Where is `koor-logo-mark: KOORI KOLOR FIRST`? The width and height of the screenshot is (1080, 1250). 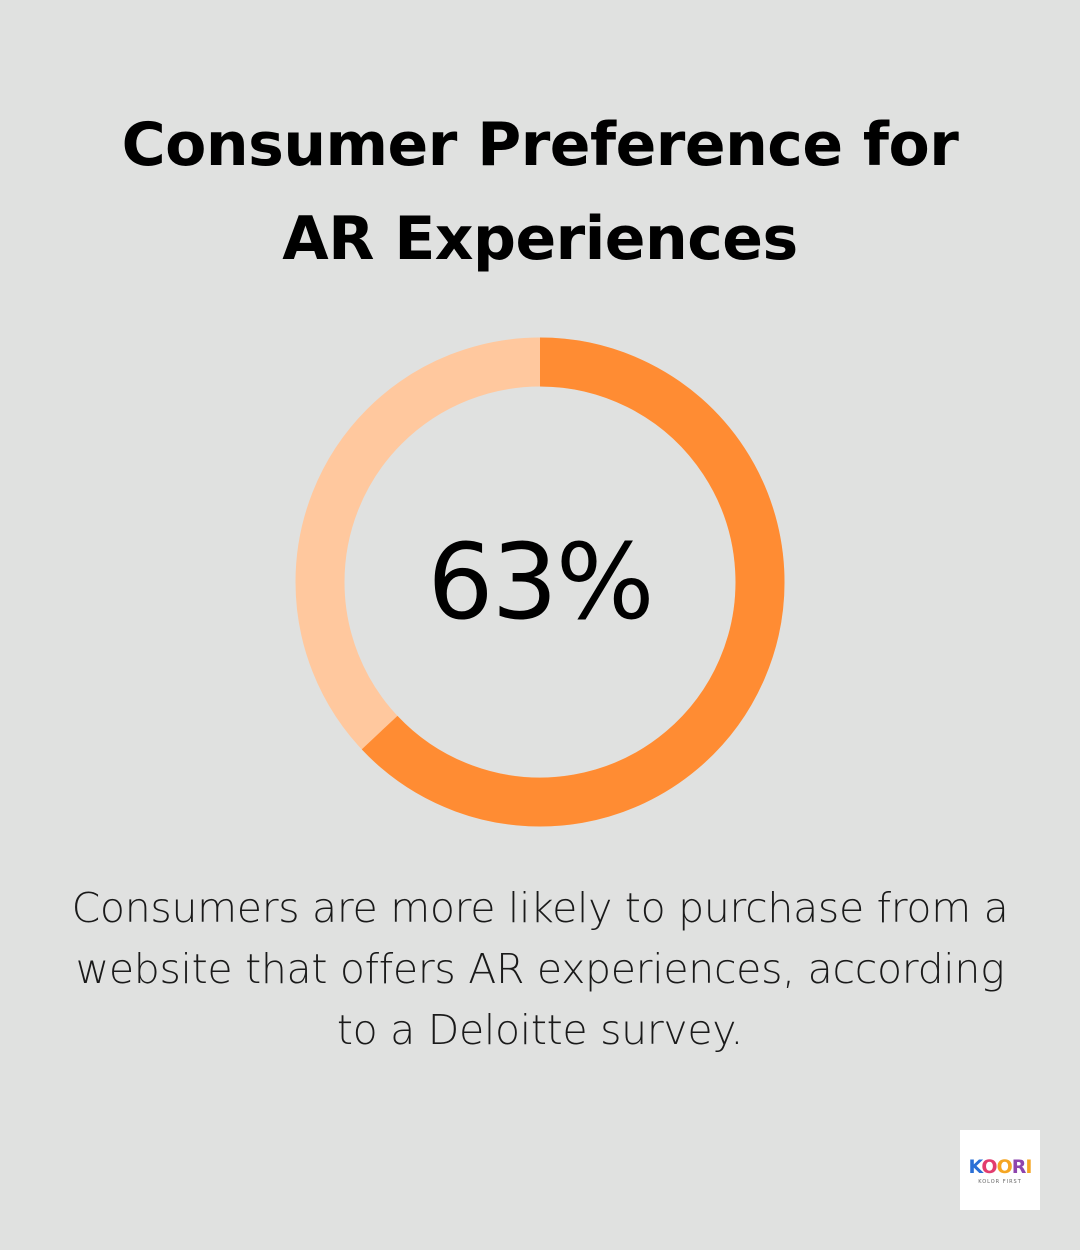
koor-logo-mark: KOORI KOLOR FIRST is located at coordinates (1001, 1170).